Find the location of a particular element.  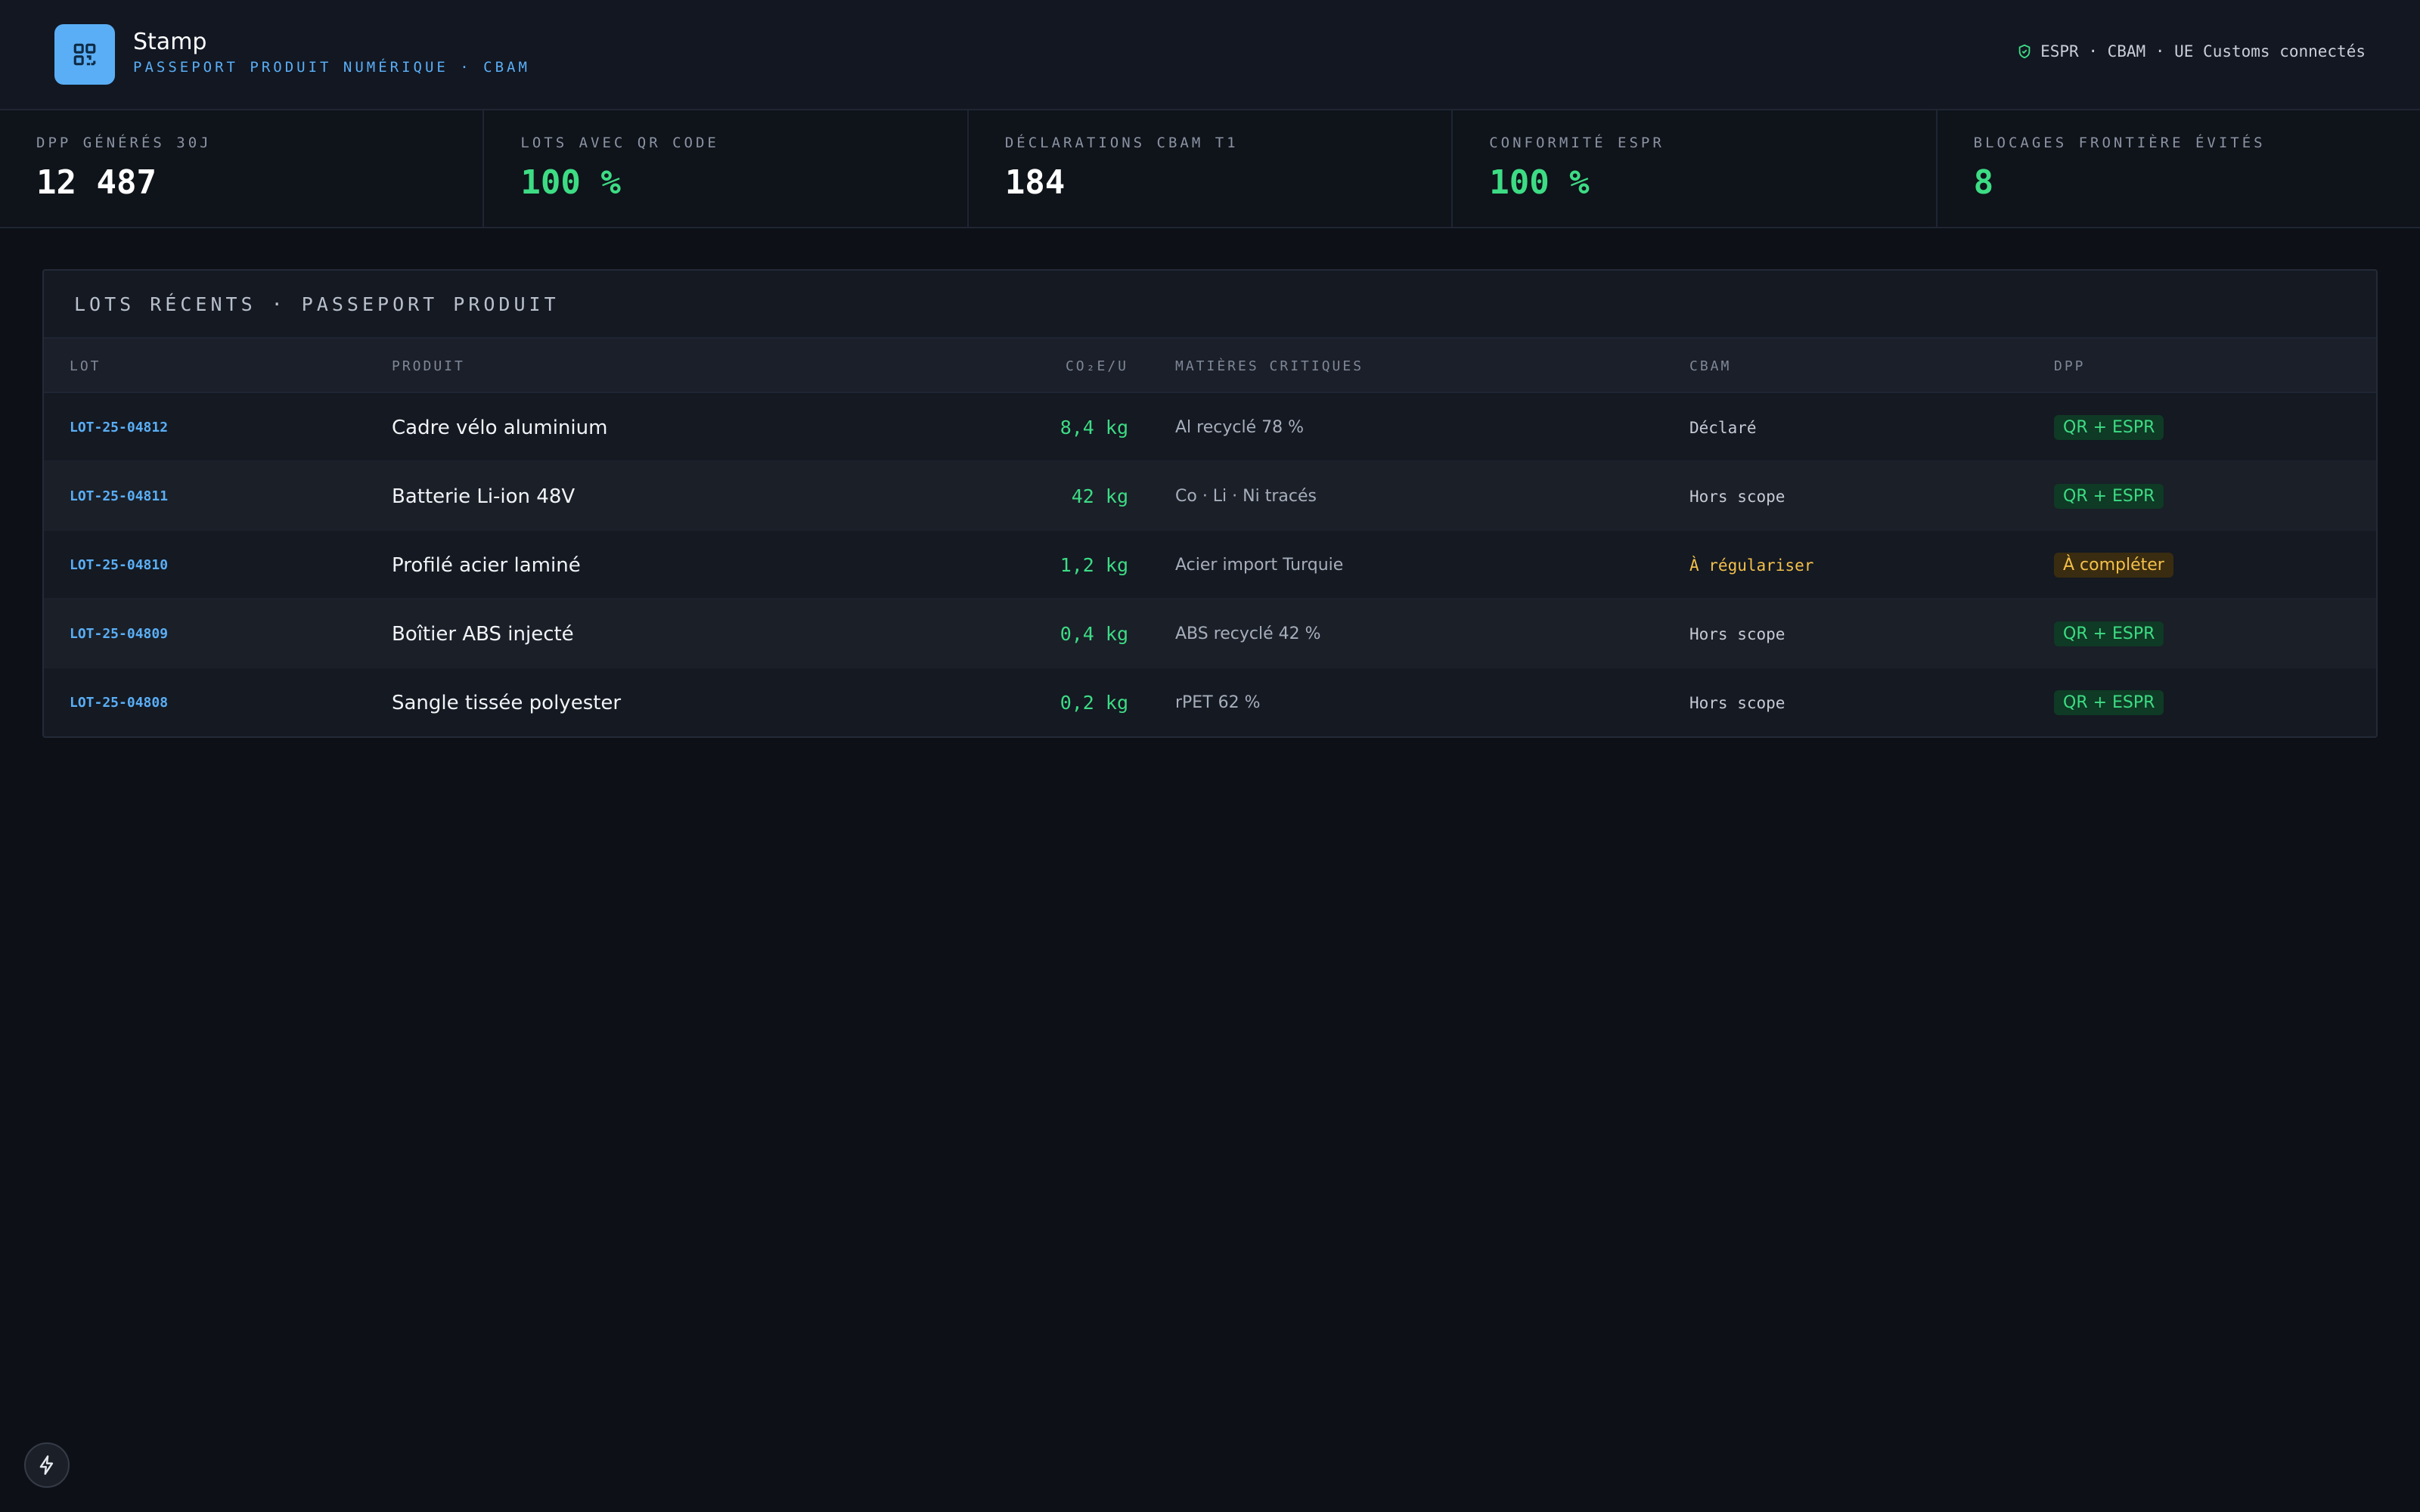

lot-id-link: LOT-25-04810 is located at coordinates (119, 565).